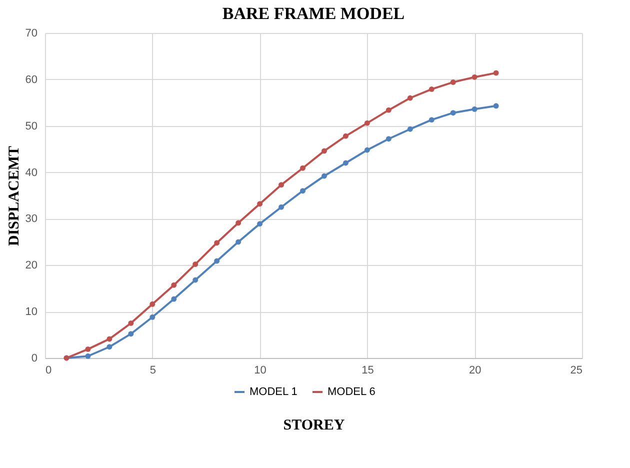 The width and height of the screenshot is (630, 468). I want to click on x-tick-label: 10, so click(260, 370).